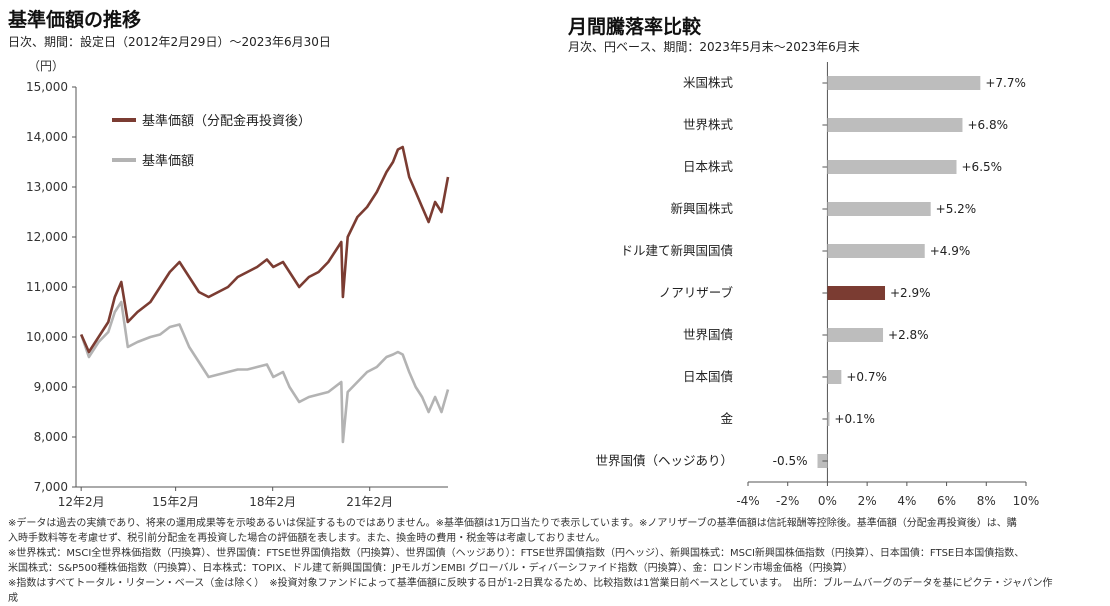 This screenshot has height=606, width=1110. Describe the element at coordinates (854, 419) in the screenshot. I see `bar-value-label: +0.1%` at that location.